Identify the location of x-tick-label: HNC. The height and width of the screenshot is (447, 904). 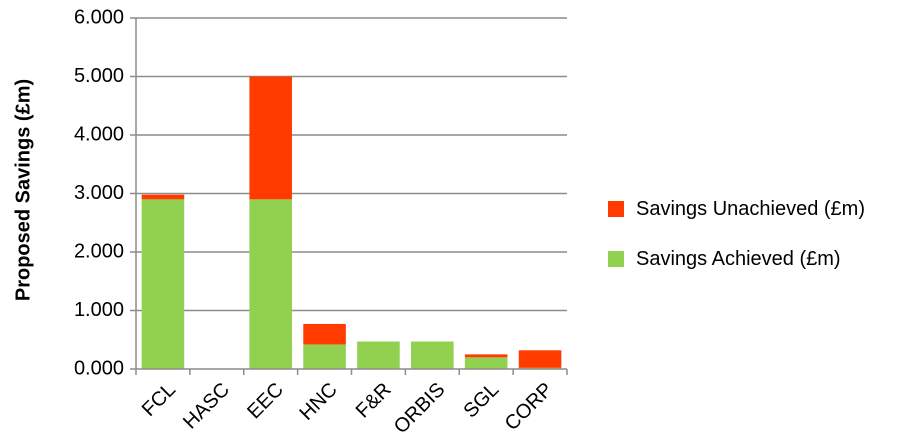
(319, 402).